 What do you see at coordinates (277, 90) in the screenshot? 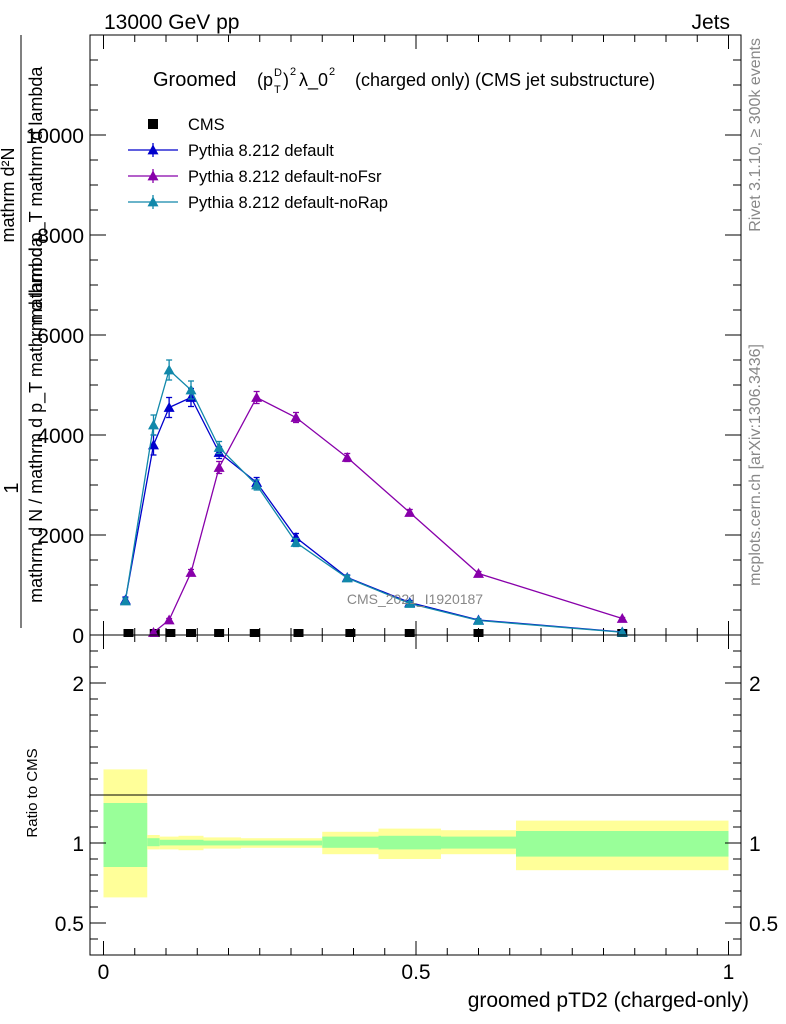
I see `svg-text: T` at bounding box center [277, 90].